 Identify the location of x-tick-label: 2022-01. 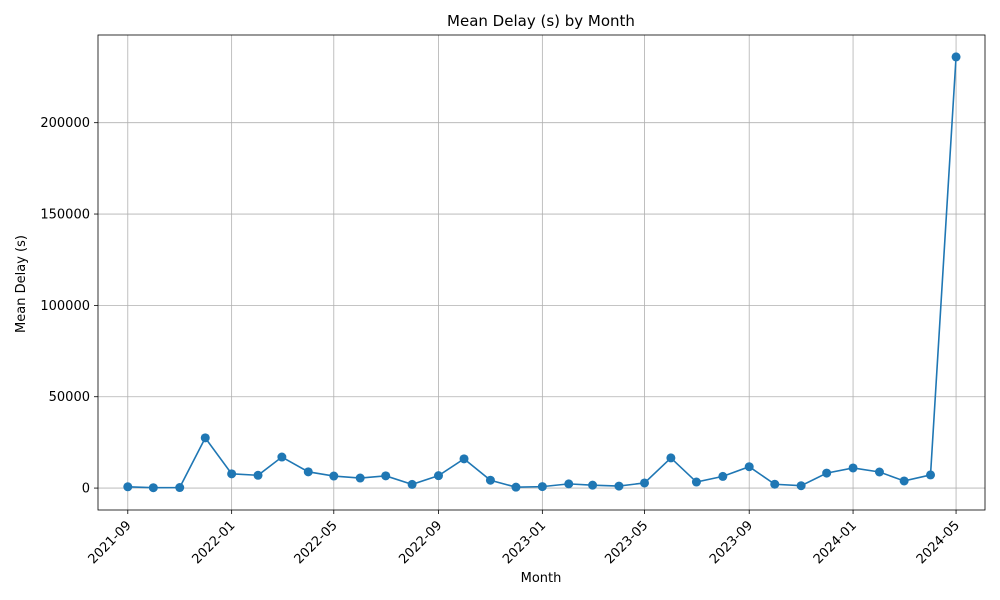
(213, 542).